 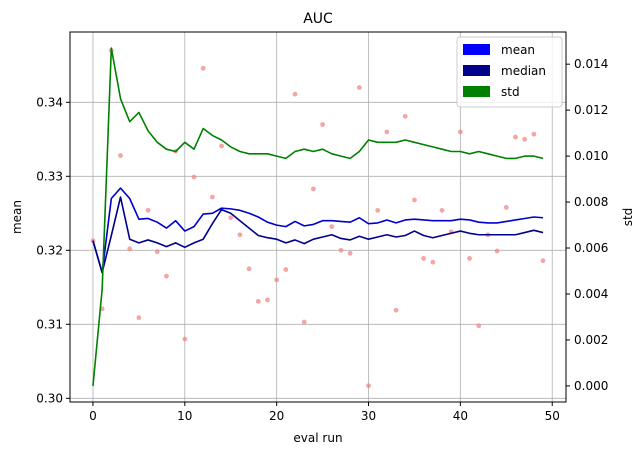 What do you see at coordinates (49, 176) in the screenshot?
I see `y-left-tick-label: 0.33` at bounding box center [49, 176].